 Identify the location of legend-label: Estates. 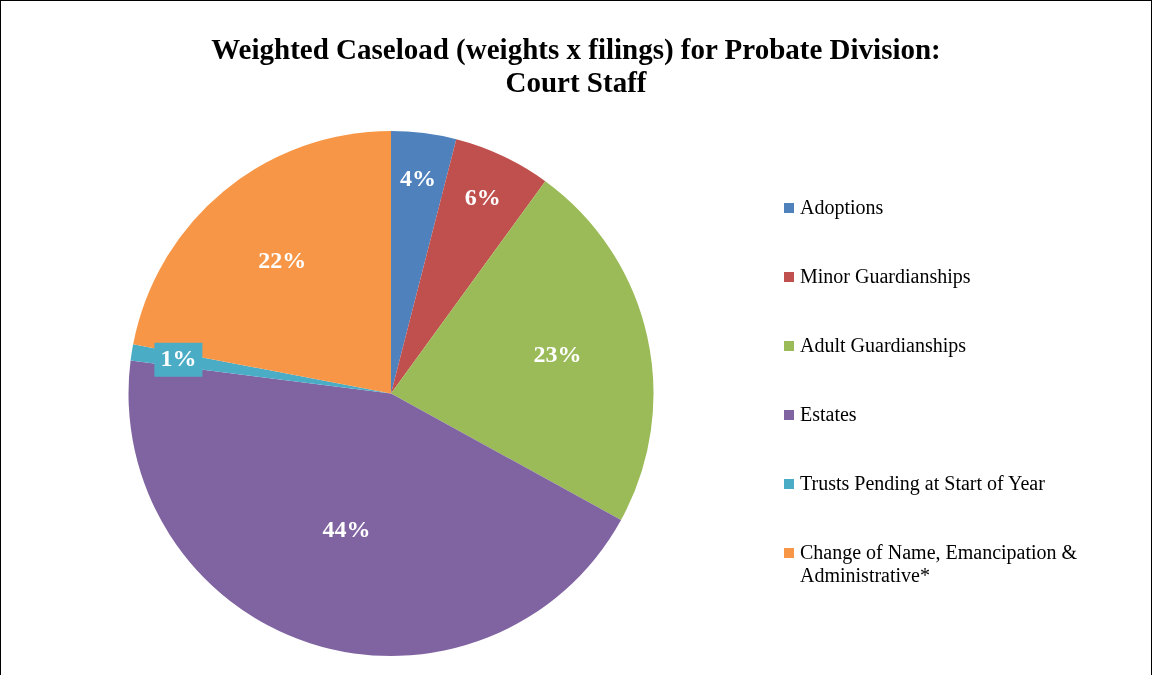
(828, 414).